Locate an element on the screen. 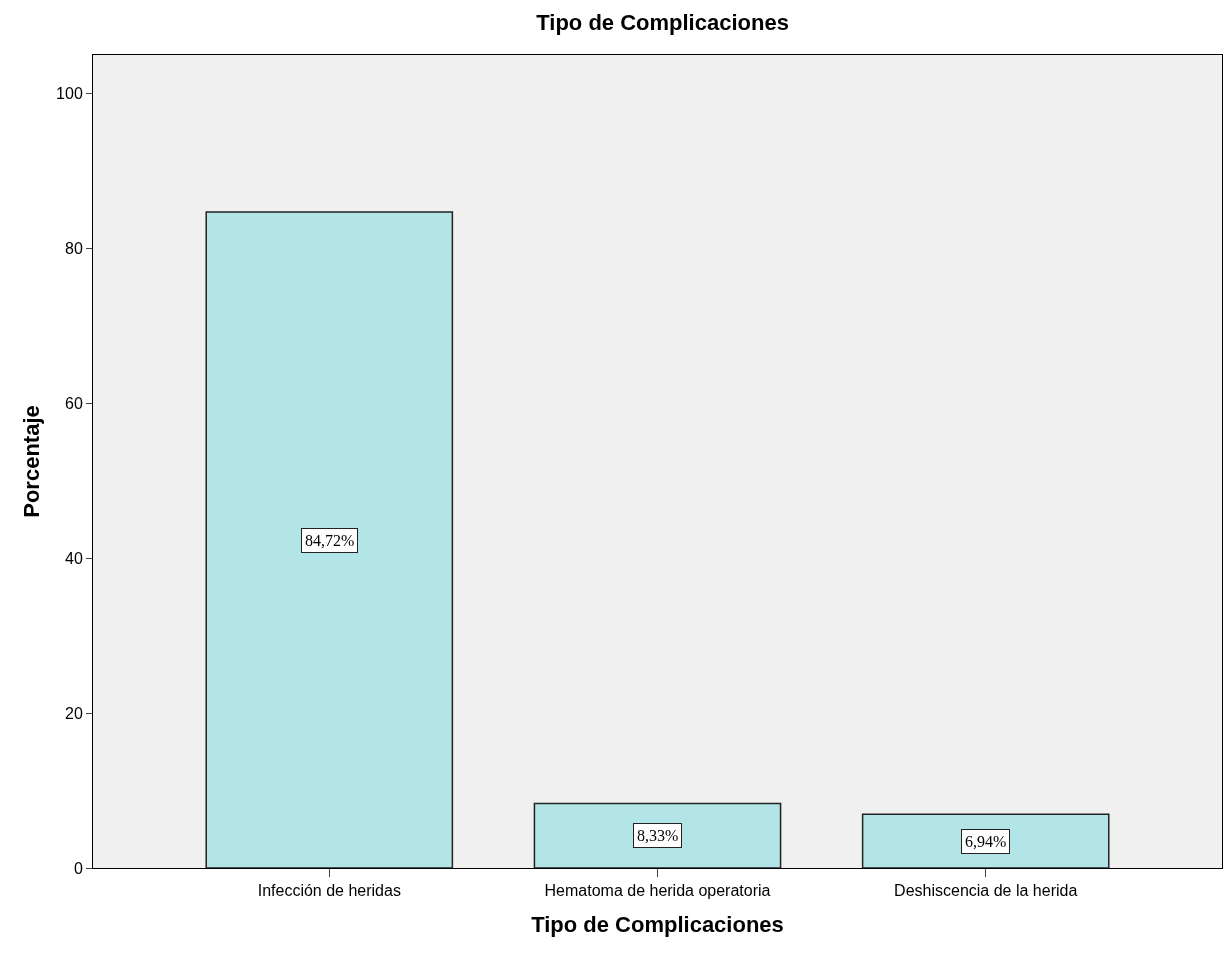 The width and height of the screenshot is (1227, 961). x-axis-title: Tipo de Complicaciones is located at coordinates (657, 925).